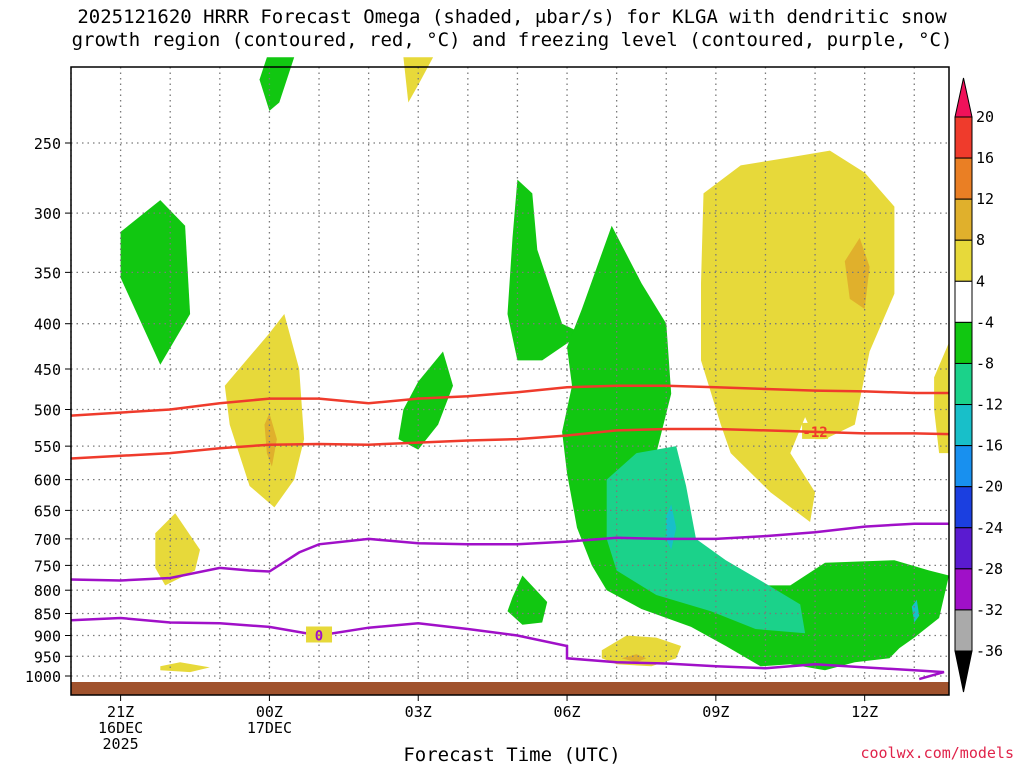 This screenshot has height=768, width=1024. I want to click on y-tick-label-500: 500, so click(47, 411).